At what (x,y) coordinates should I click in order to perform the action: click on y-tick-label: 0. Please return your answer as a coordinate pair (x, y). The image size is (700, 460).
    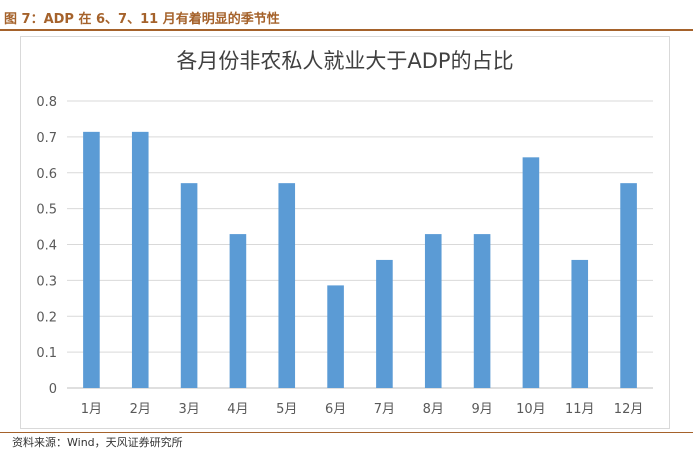
    Looking at the image, I should click on (53, 389).